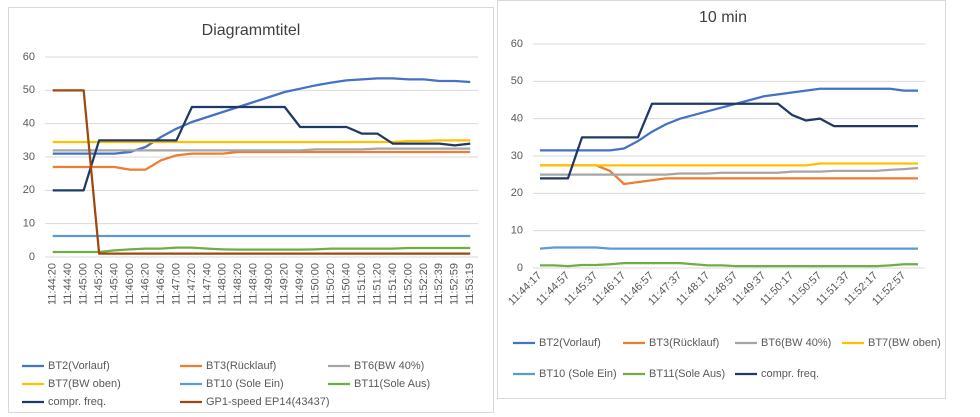 This screenshot has width=980, height=417. I want to click on x-tick-label: 11:46:20, so click(145, 284).